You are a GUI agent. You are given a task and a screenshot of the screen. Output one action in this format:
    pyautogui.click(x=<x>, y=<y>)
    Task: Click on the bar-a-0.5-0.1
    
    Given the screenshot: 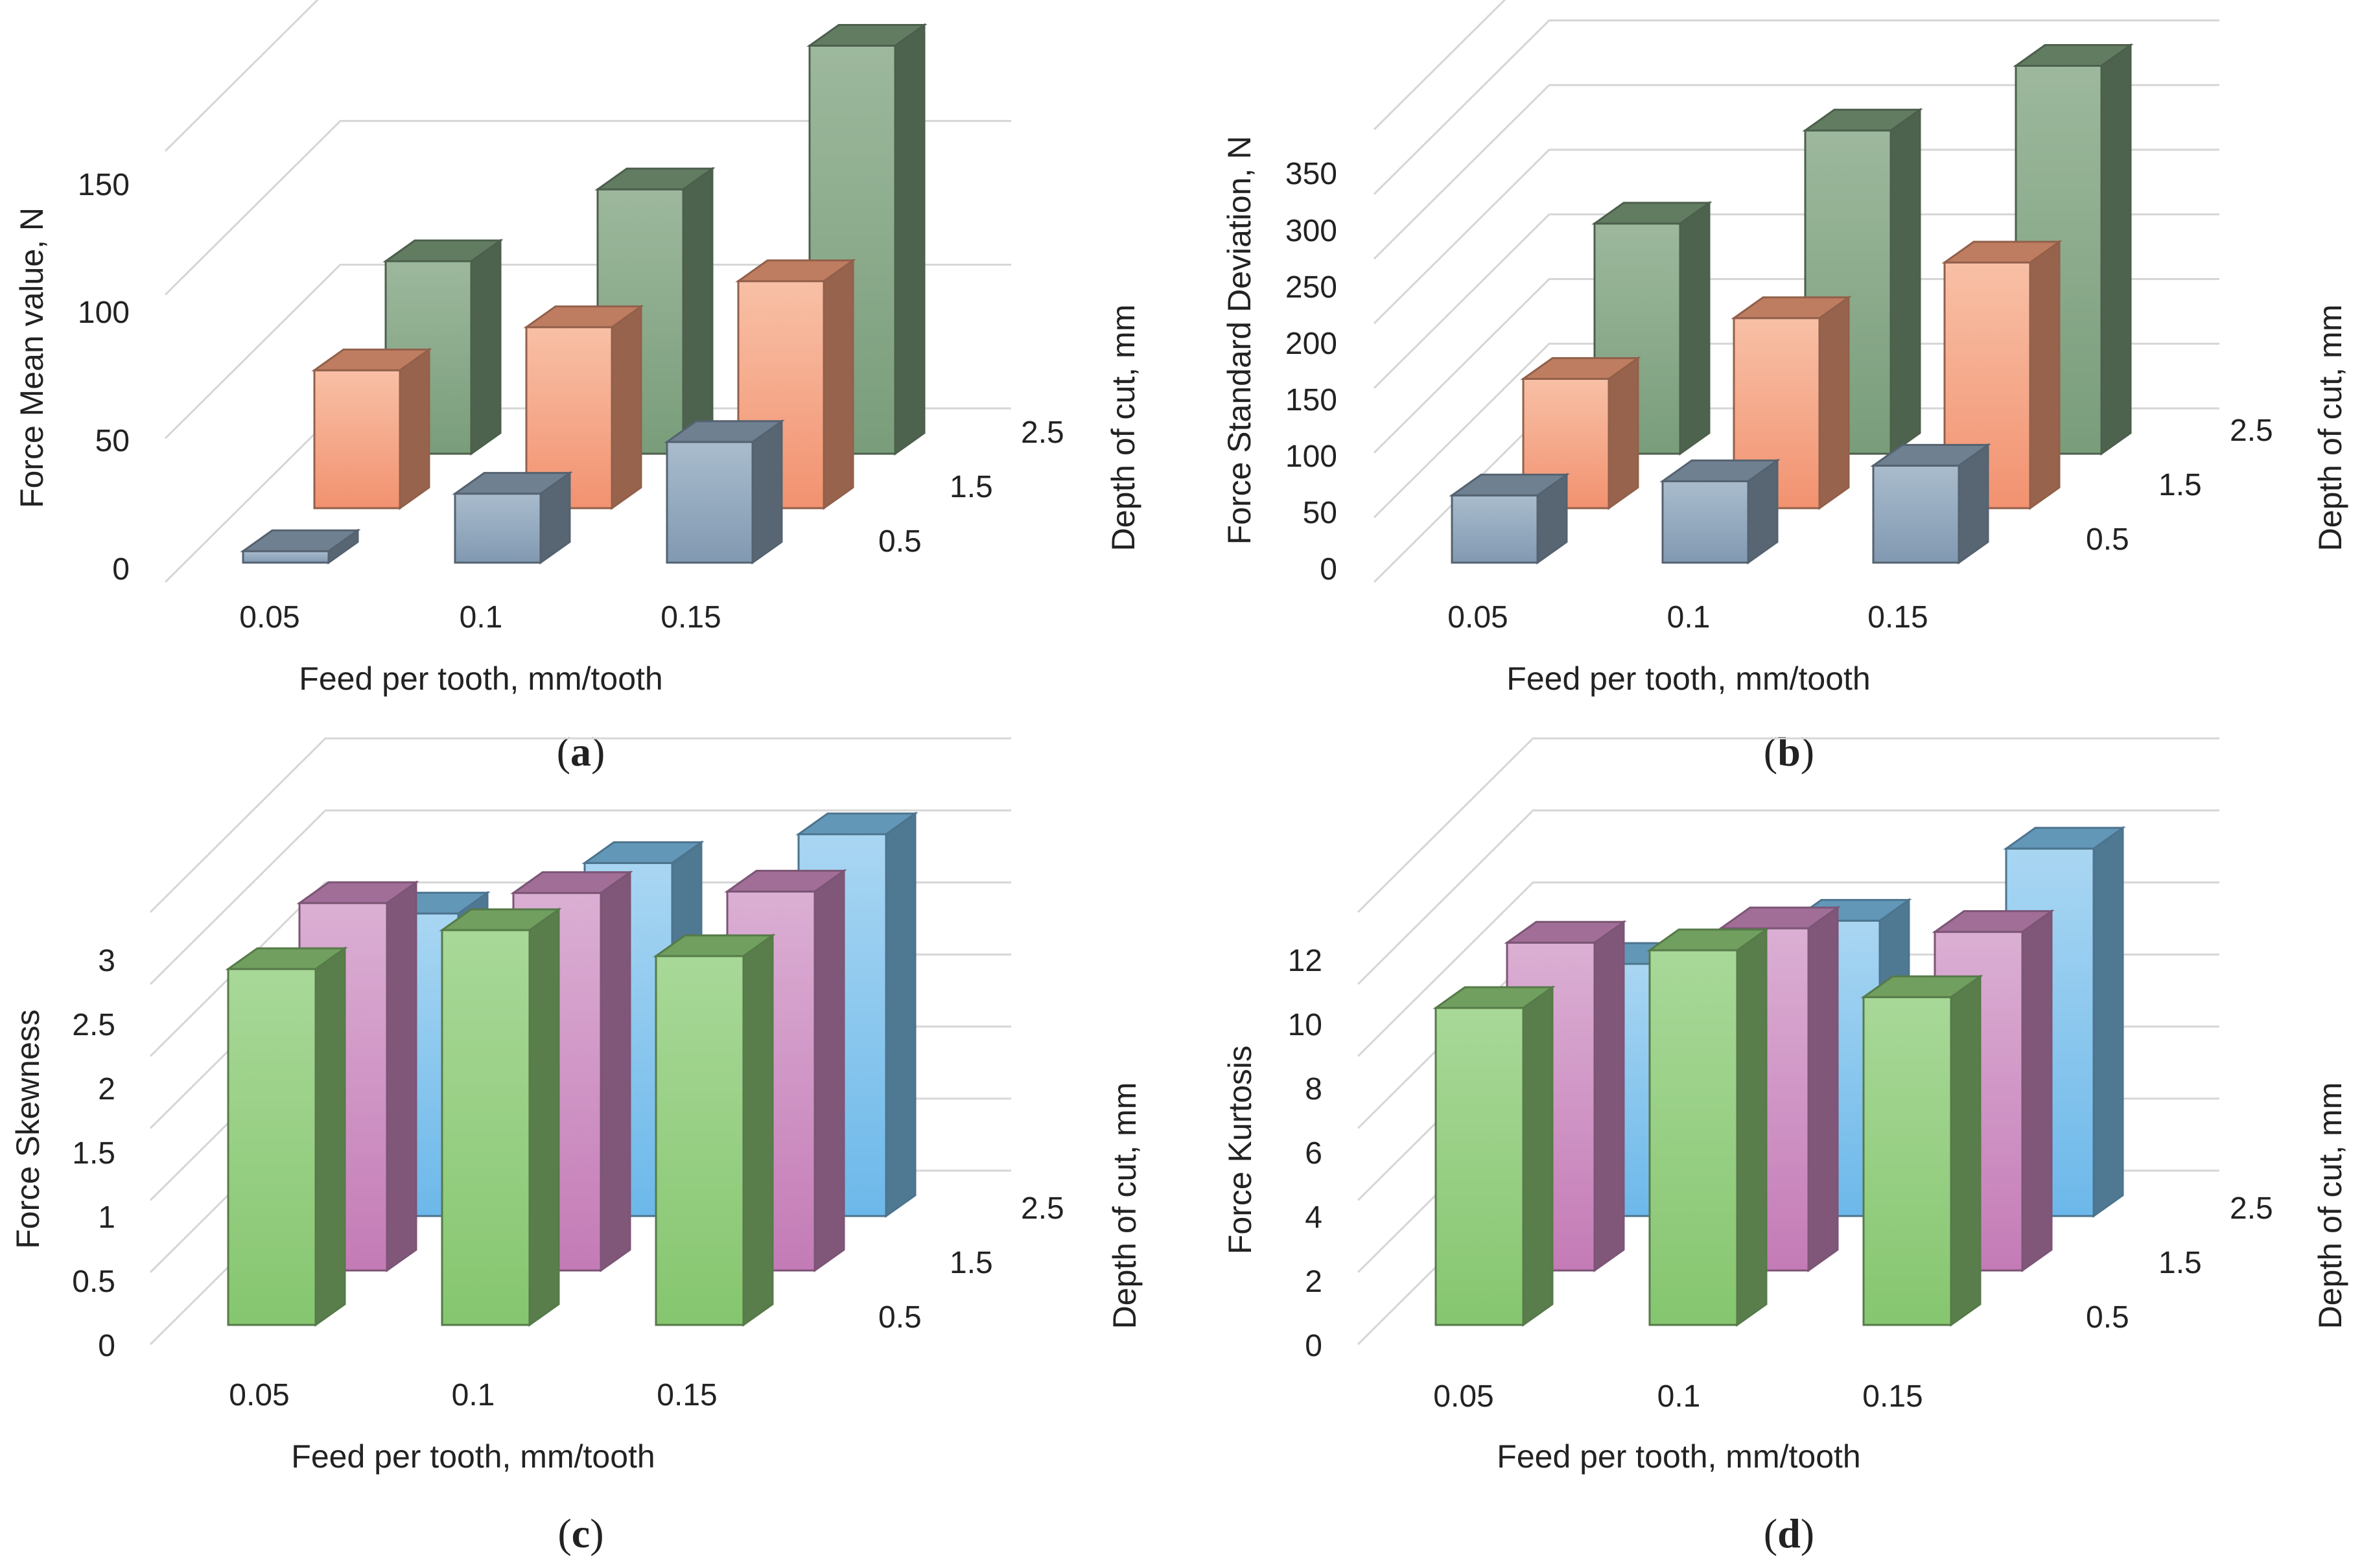 What is the action you would take?
    pyautogui.click(x=512, y=518)
    